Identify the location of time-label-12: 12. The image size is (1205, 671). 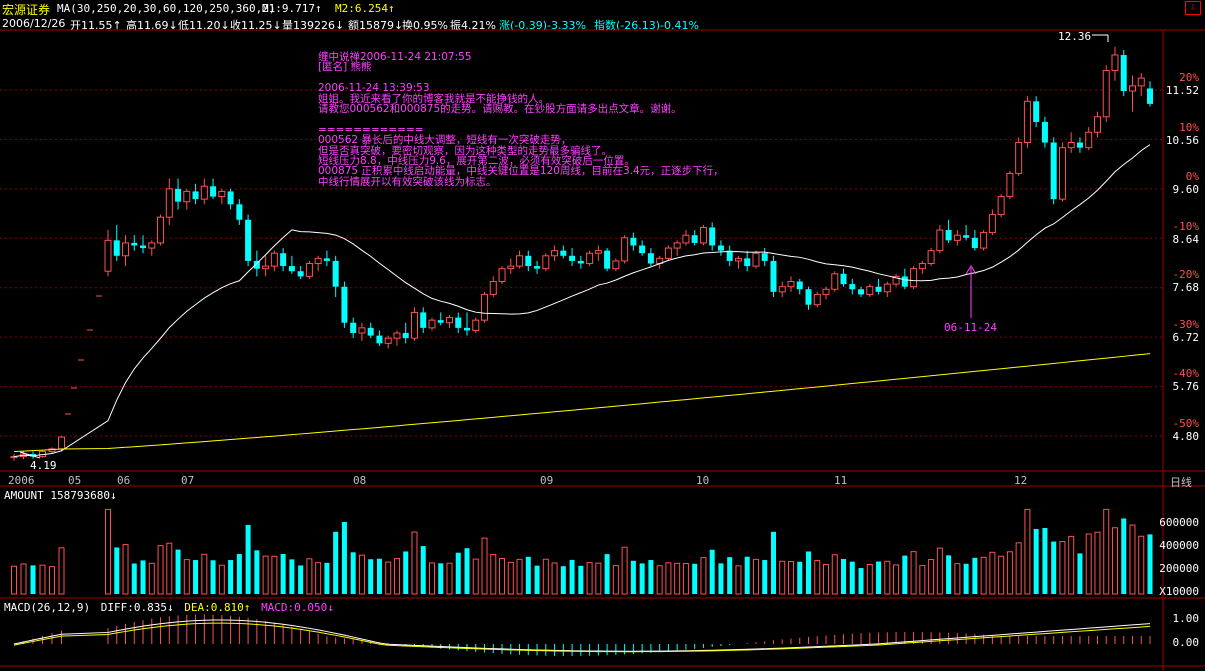
(1021, 480).